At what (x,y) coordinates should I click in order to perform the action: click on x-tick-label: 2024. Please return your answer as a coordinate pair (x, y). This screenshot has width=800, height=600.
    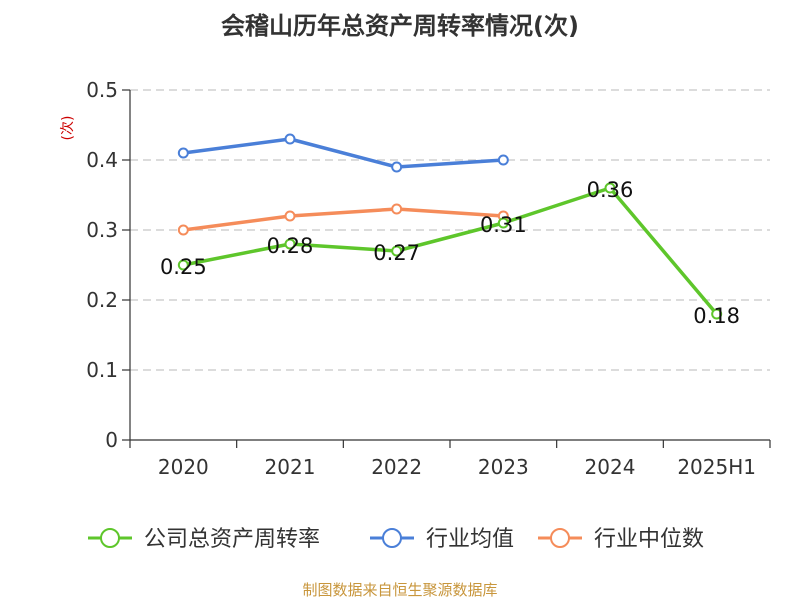
    Looking at the image, I should click on (610, 467).